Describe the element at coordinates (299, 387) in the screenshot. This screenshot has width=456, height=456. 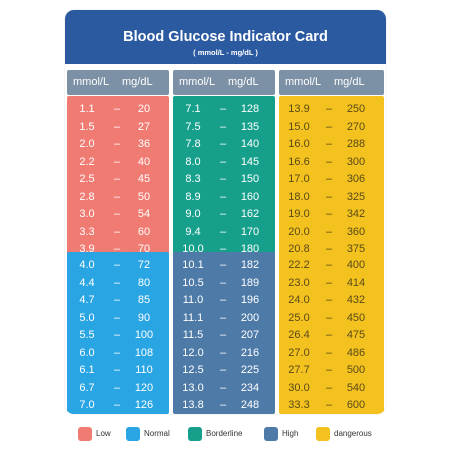
I see `mmol-value: 30.0` at that location.